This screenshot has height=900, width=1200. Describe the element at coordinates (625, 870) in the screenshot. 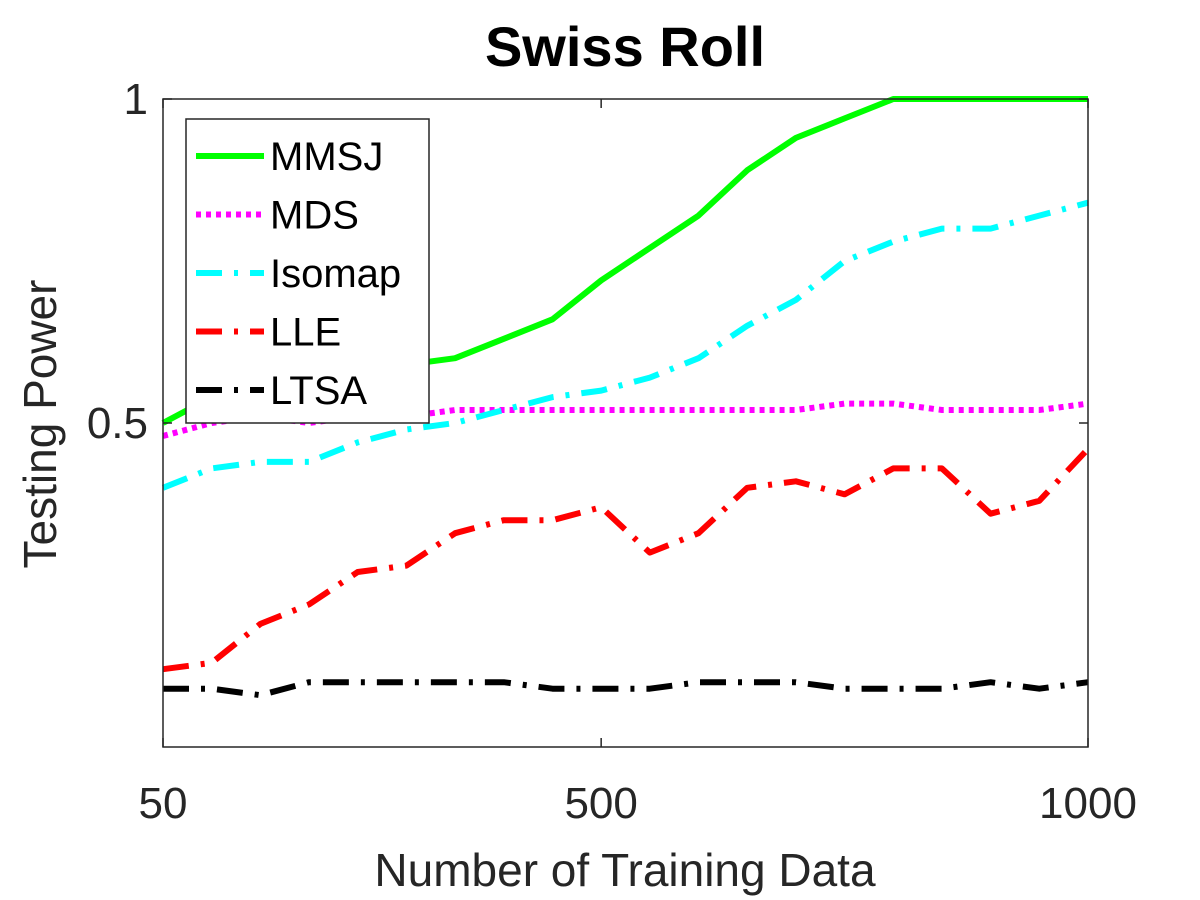

I see `x-axis-label: Number of Training Data` at that location.